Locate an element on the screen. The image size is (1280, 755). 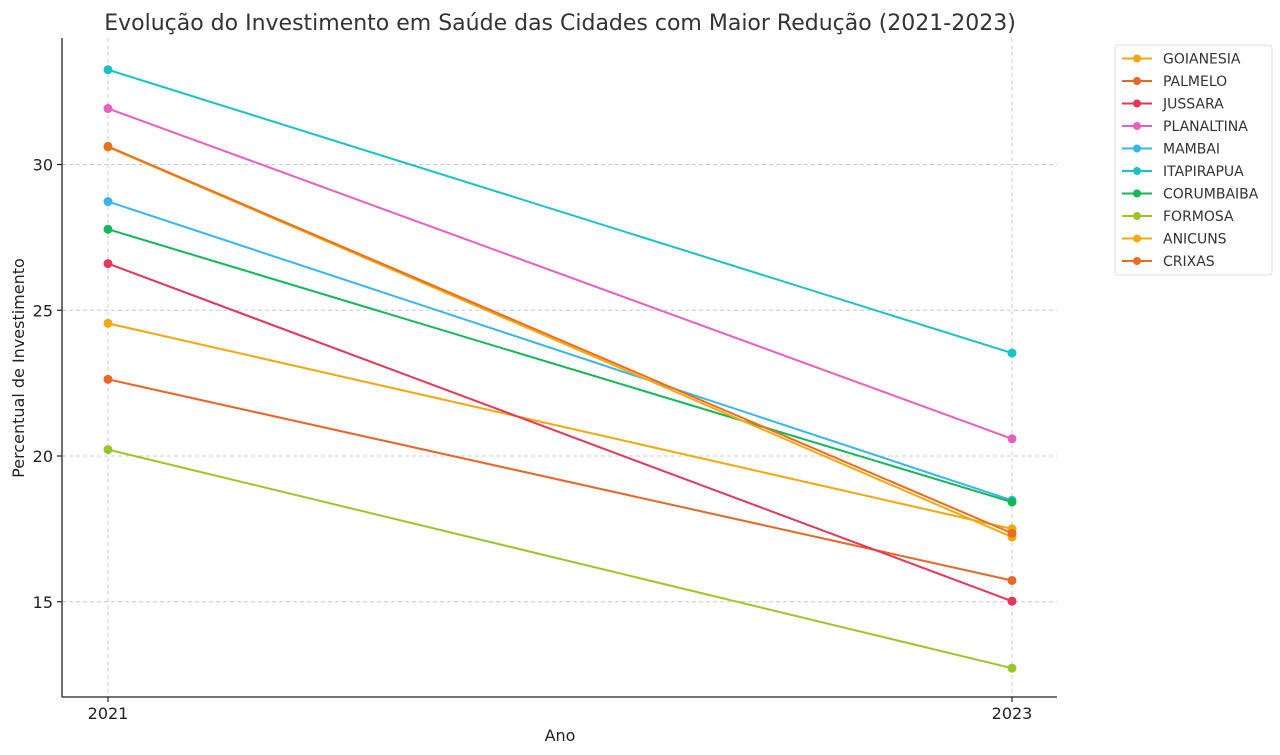
legend-item: FORMOSA is located at coordinates (1178, 217).